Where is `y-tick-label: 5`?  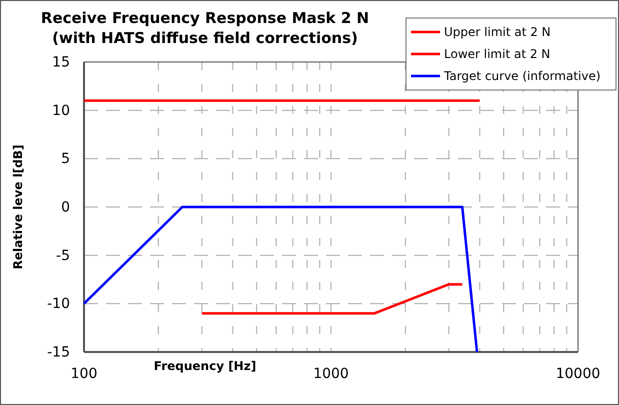
y-tick-label: 5 is located at coordinates (65, 159).